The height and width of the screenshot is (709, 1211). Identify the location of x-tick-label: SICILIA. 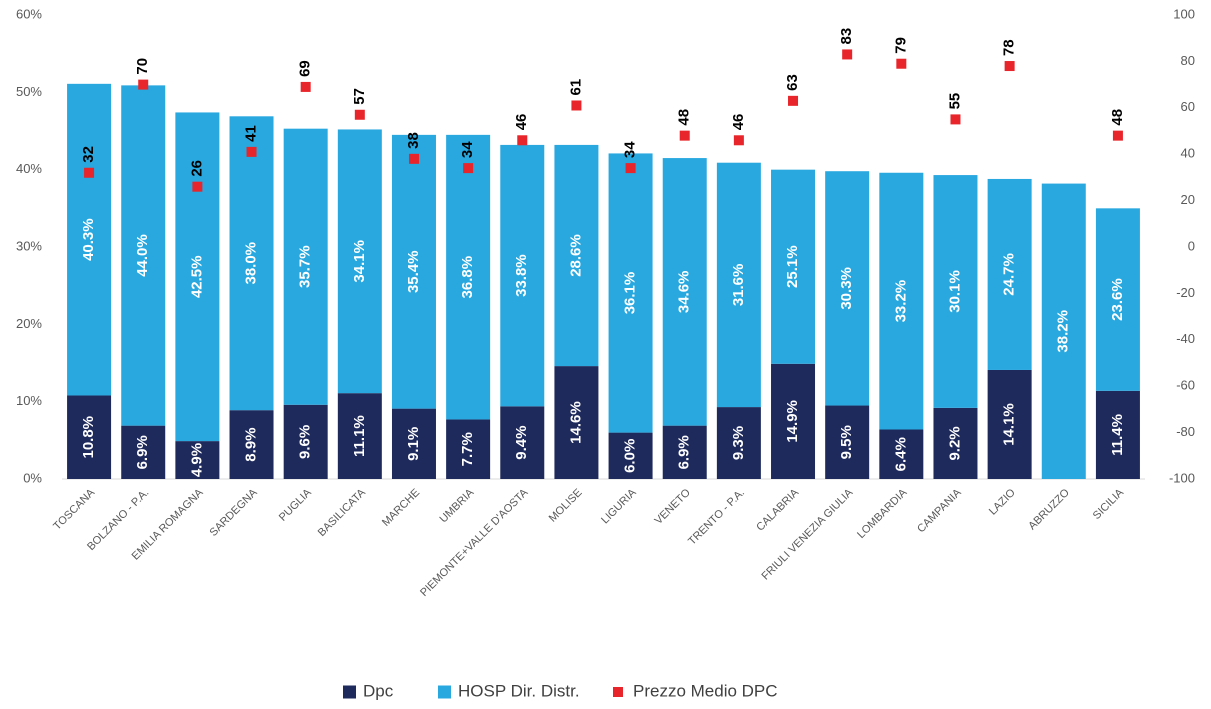
(1109, 504).